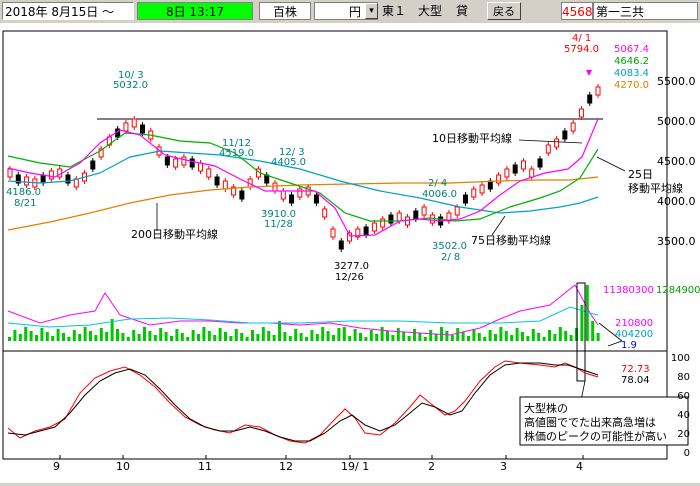  I want to click on end-date-field: 8日 13:17, so click(195, 11).